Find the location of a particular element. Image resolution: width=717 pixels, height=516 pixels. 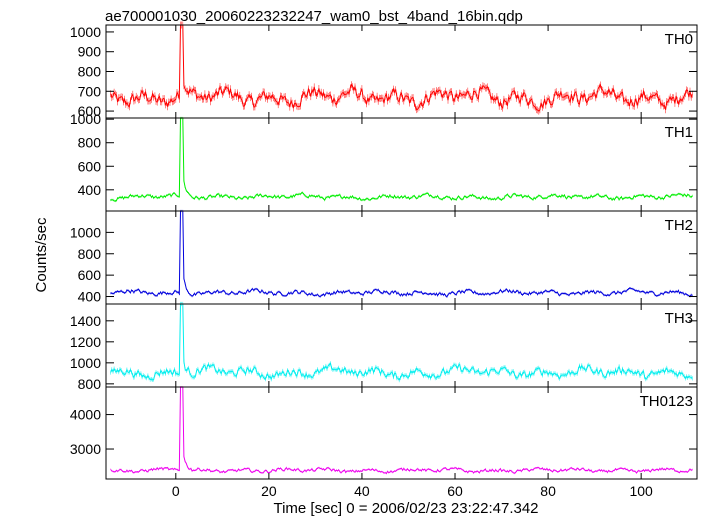

x-tick-label: 0 is located at coordinates (176, 491).